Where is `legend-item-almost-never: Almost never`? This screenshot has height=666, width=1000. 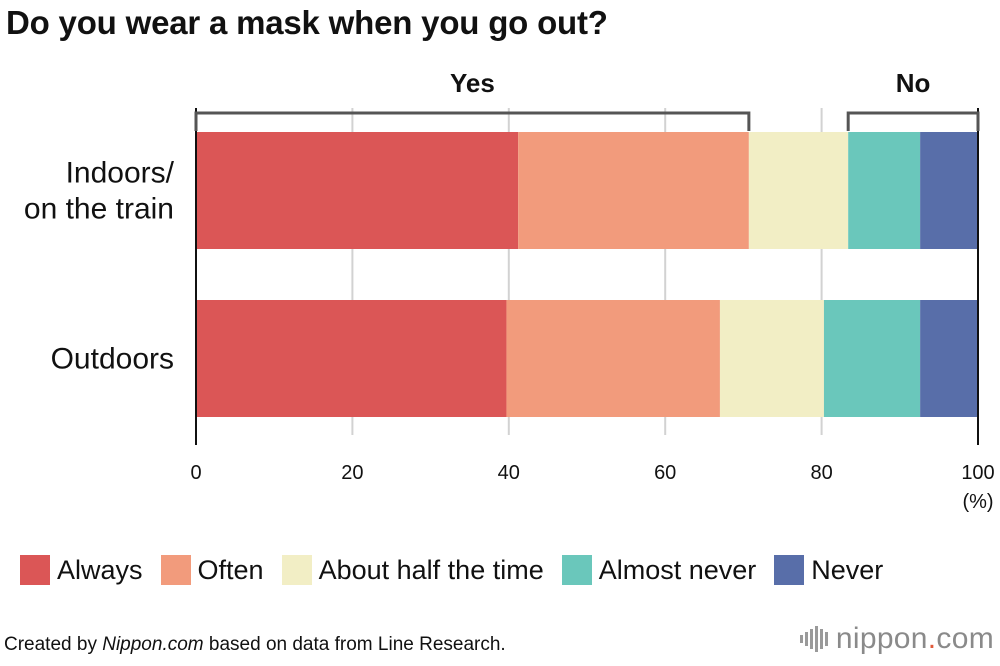
legend-item-almost-never: Almost never is located at coordinates (659, 570).